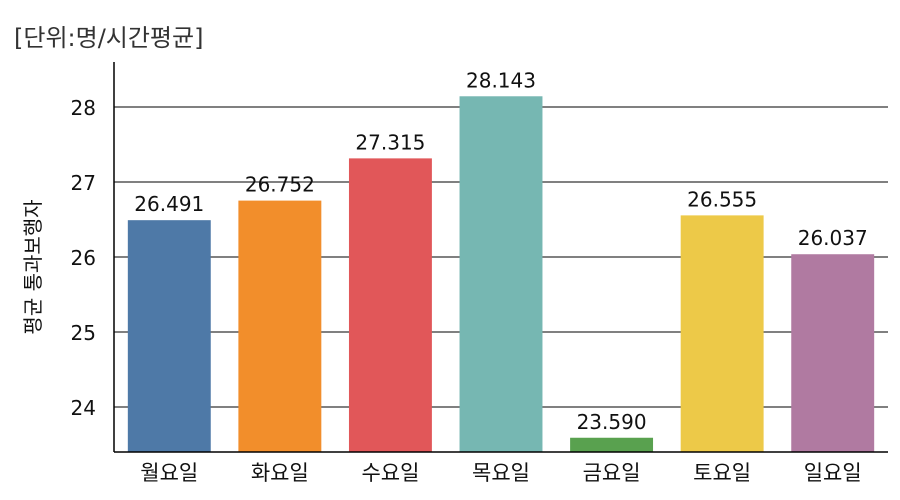  Describe the element at coordinates (501, 80) in the screenshot. I see `data-label: 28.143` at that location.